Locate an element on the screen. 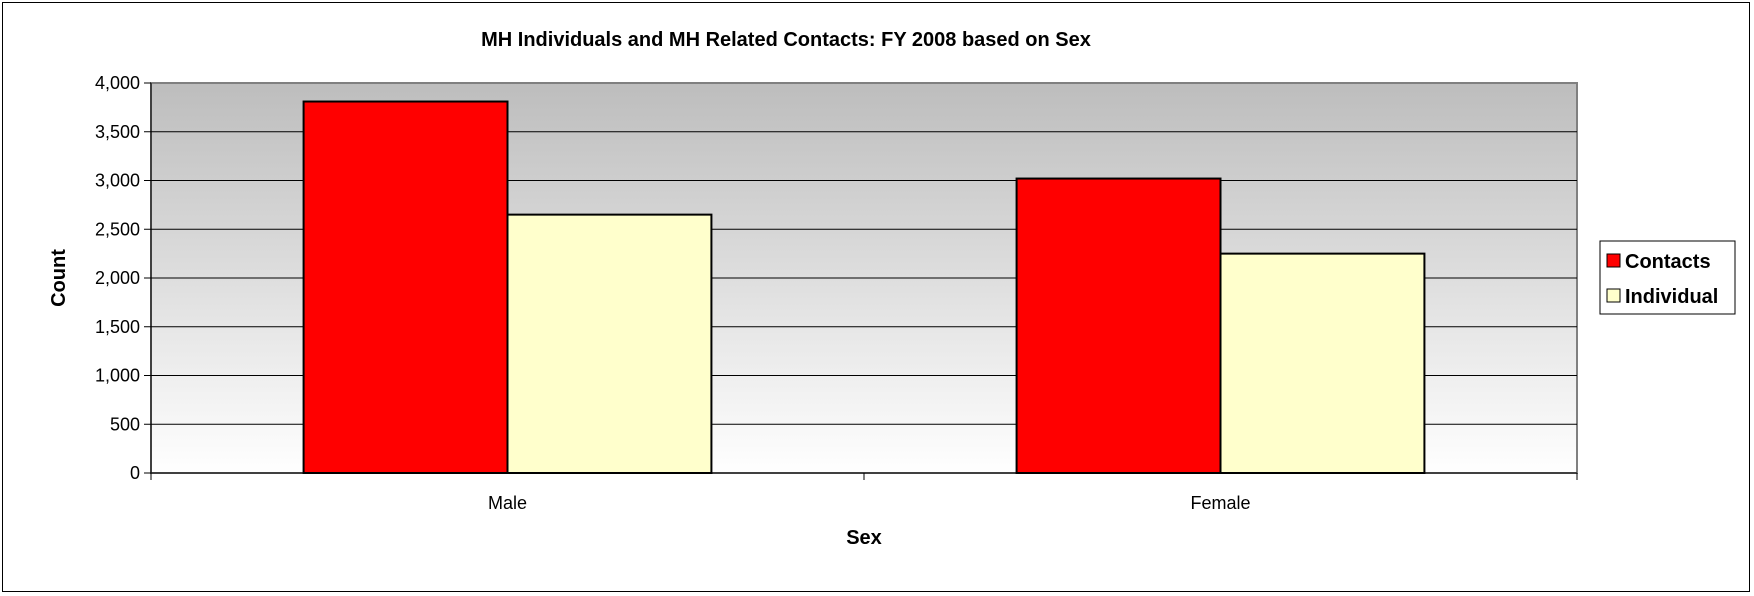 The image size is (1754, 596). y-tick-label: 500 is located at coordinates (125, 424).